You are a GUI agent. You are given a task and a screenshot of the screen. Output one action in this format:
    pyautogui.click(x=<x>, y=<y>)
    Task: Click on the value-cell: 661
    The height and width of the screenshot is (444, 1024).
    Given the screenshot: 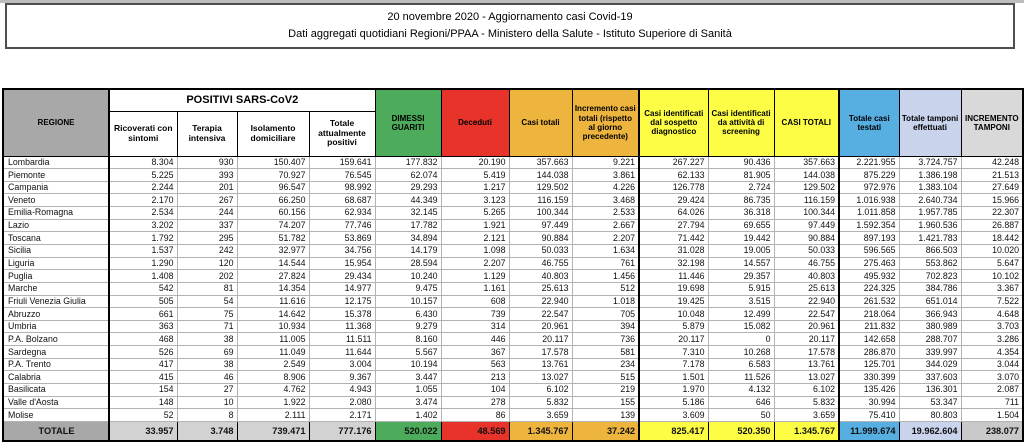 What is the action you would take?
    pyautogui.click(x=143, y=314)
    